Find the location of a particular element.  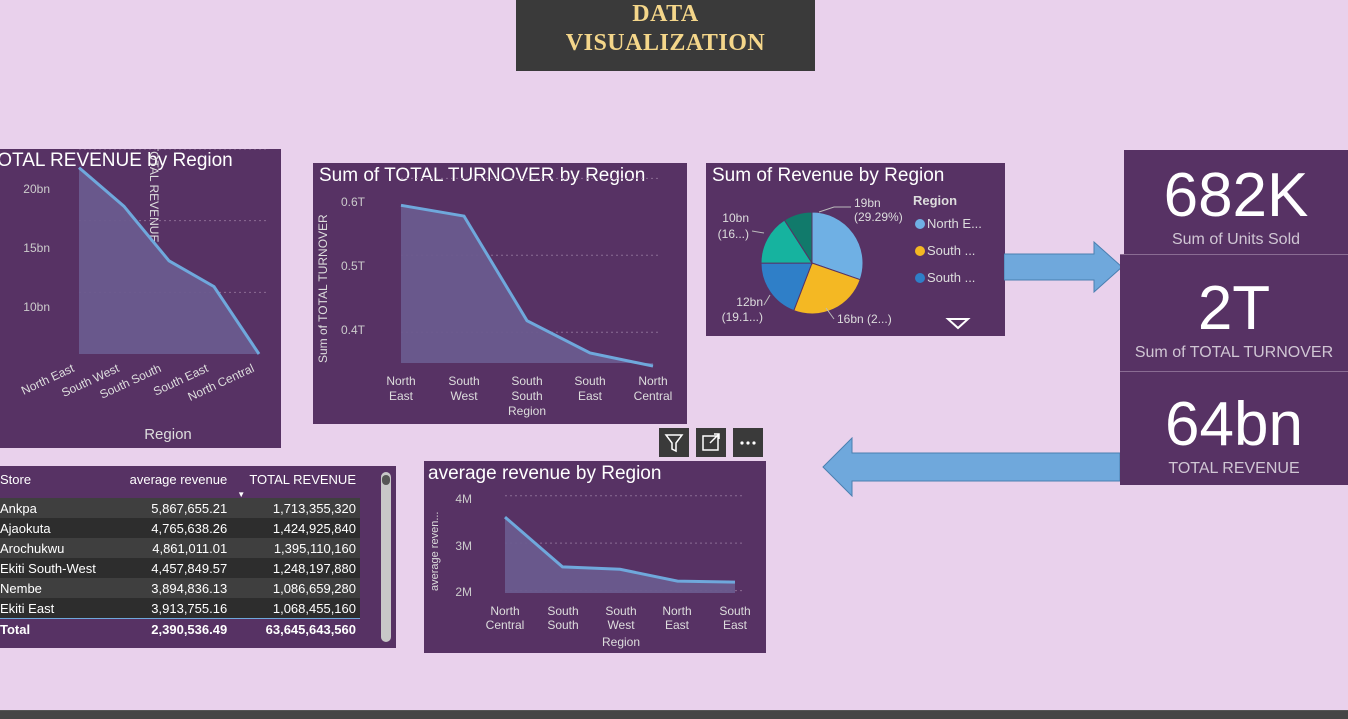

column-header-average-revenue: average revenue is located at coordinates (178, 479).